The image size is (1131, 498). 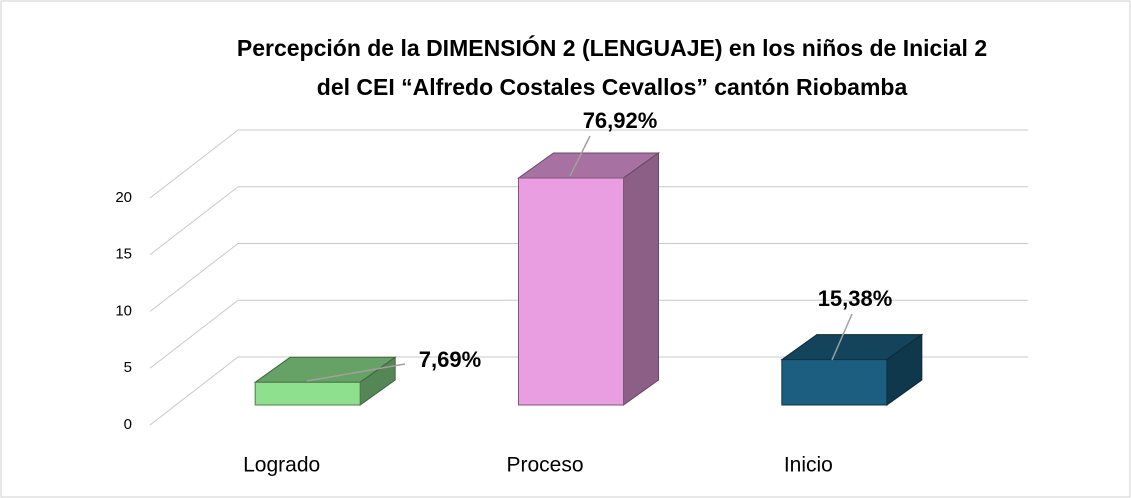 I want to click on x-tick-label: Proceso, so click(x=544, y=465).